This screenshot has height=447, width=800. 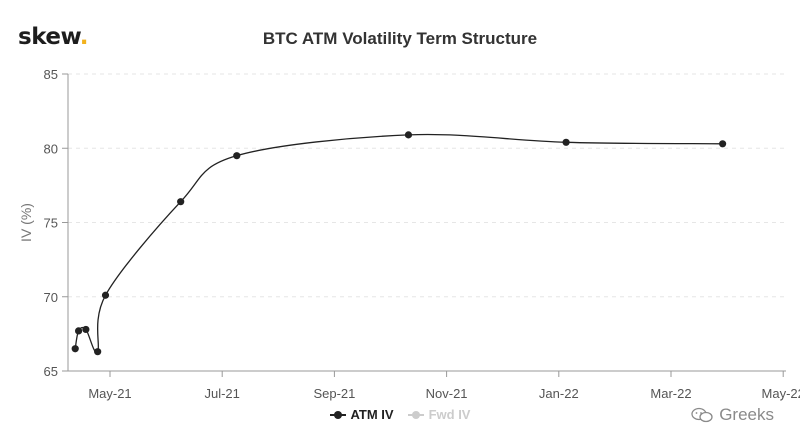 What do you see at coordinates (337, 415) in the screenshot?
I see `legend-marker-atm-iv` at bounding box center [337, 415].